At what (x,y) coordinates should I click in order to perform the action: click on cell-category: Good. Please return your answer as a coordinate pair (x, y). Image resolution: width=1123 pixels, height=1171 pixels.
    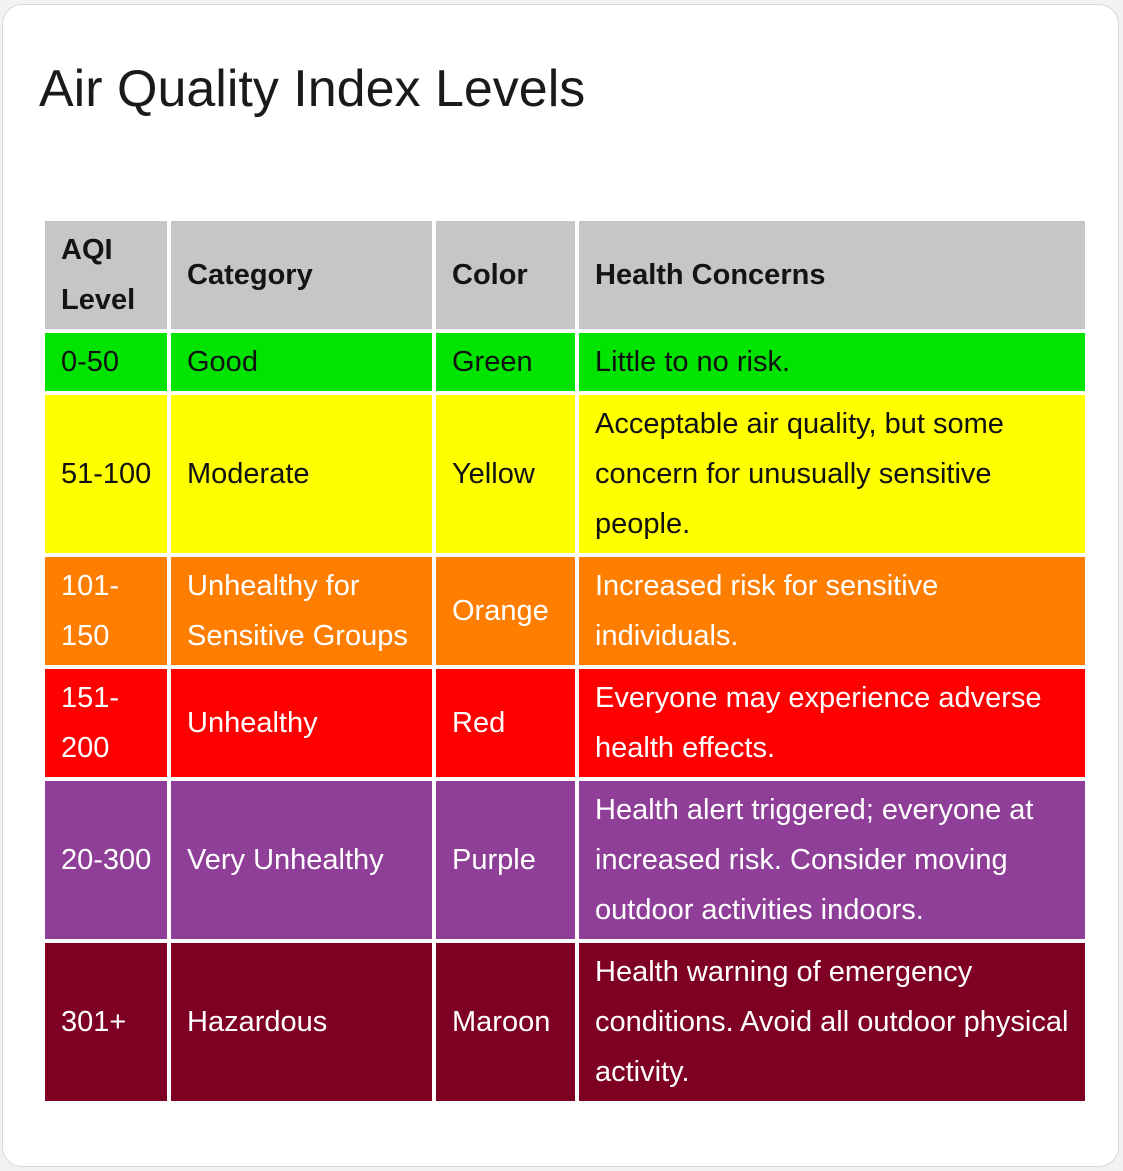
    Looking at the image, I should click on (301, 362).